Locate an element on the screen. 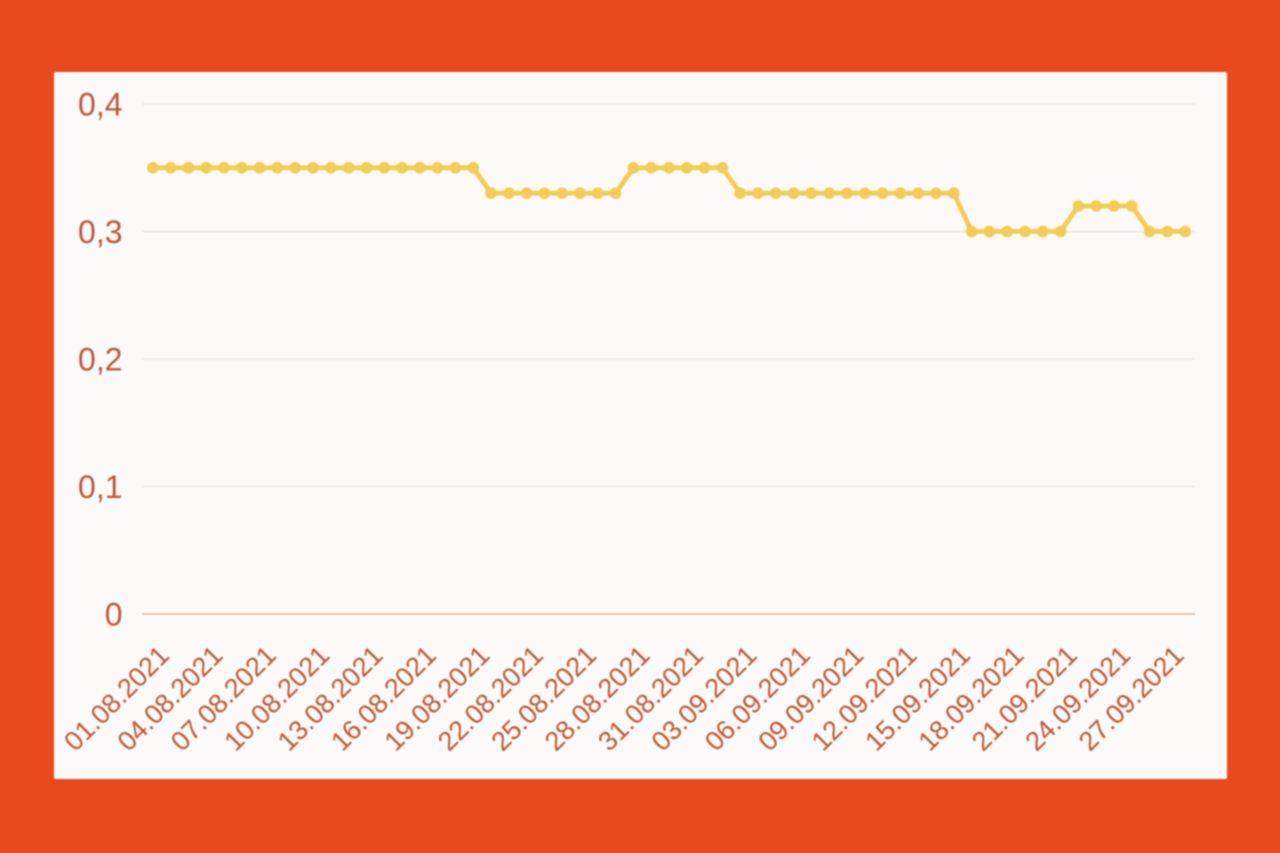 This screenshot has width=1280, height=853. svg-text: 0,3 is located at coordinates (100, 232).